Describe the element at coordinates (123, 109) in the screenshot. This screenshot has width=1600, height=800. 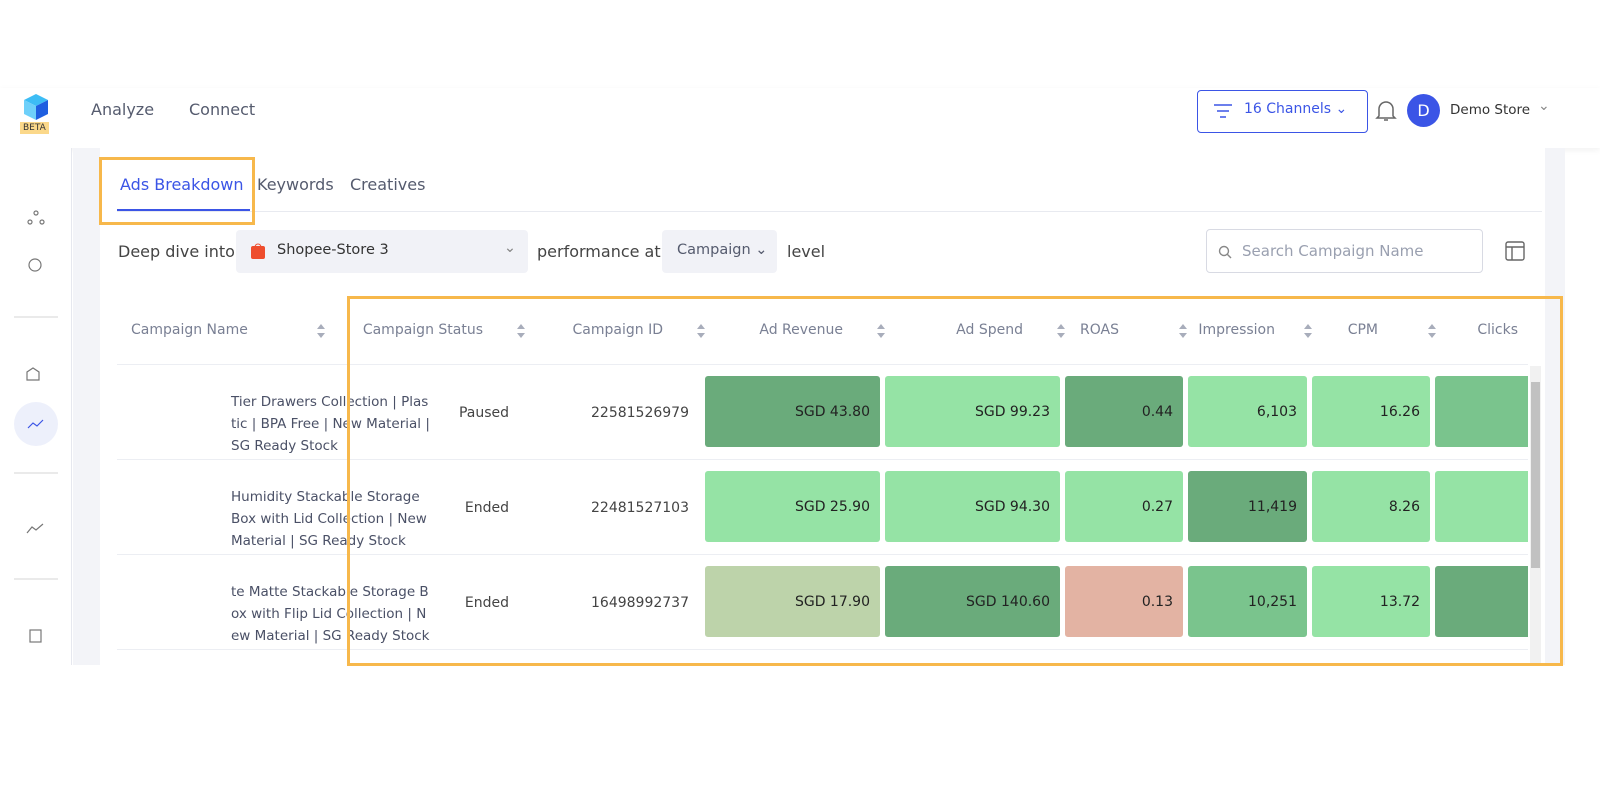
I see `nav-link: Analyze` at that location.